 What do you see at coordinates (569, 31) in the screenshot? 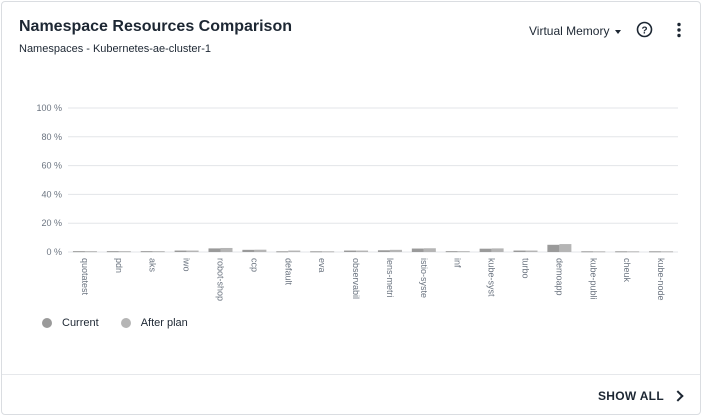
I see `metric-dropdown-value: Virtual Memory` at bounding box center [569, 31].